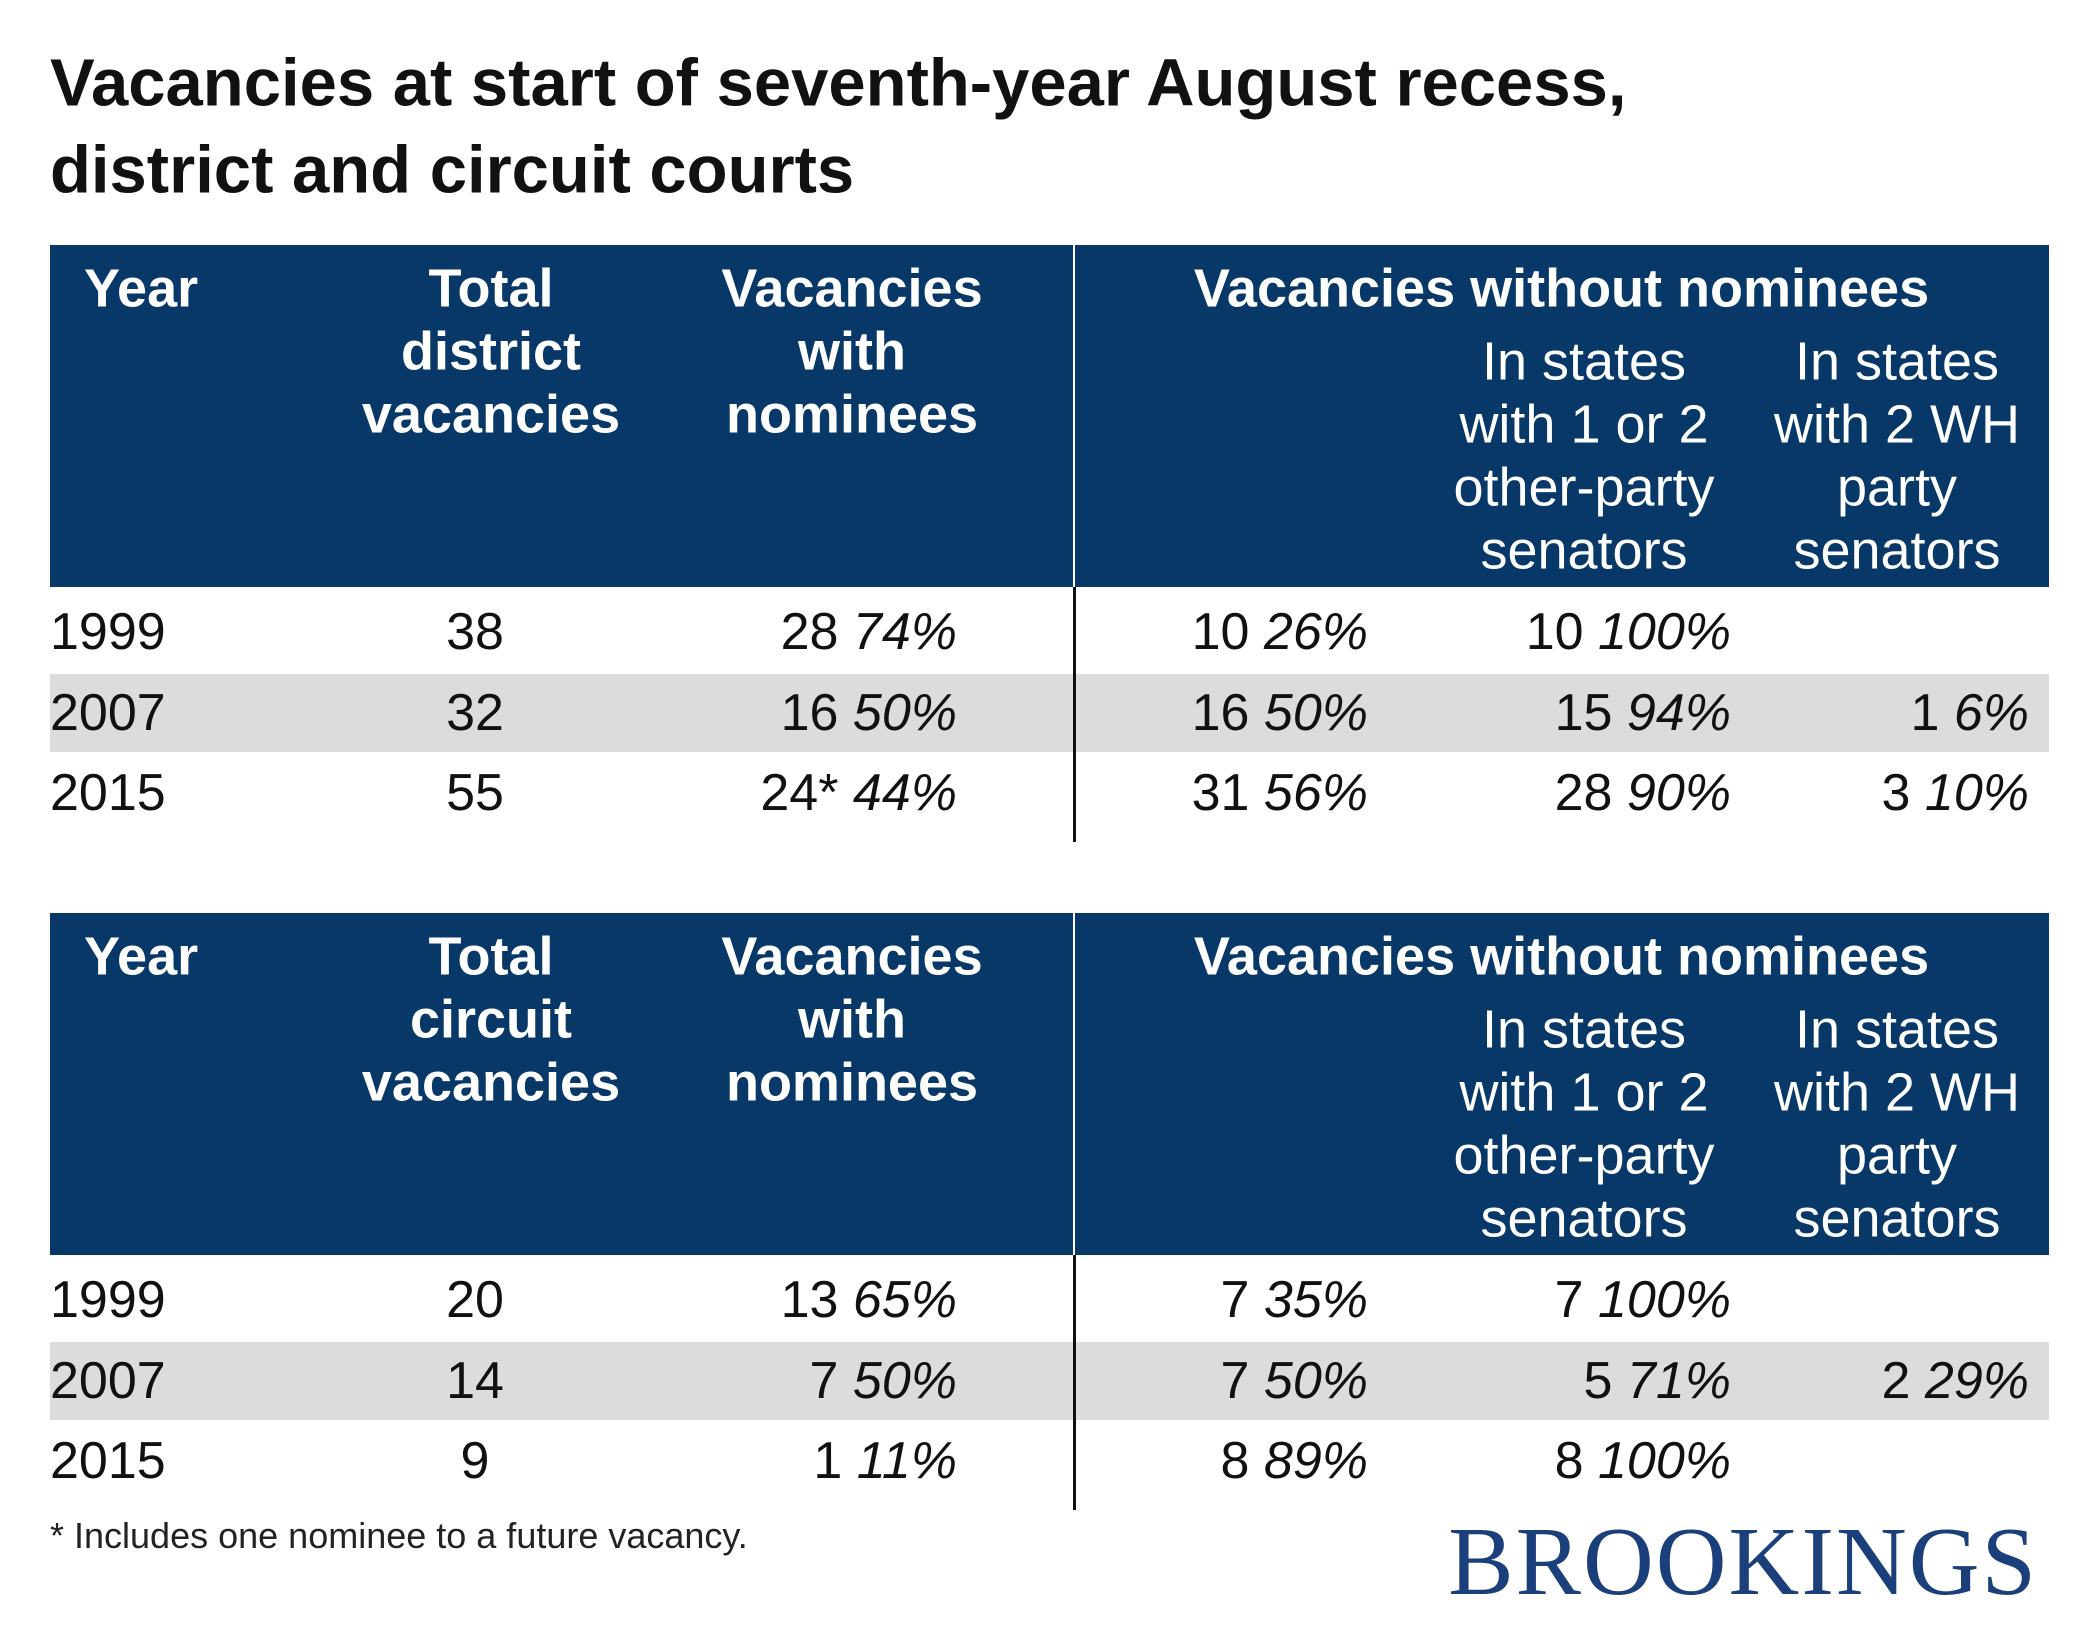 The height and width of the screenshot is (1646, 2100). What do you see at coordinates (707, 713) in the screenshot?
I see `value-cell: 16 50%` at bounding box center [707, 713].